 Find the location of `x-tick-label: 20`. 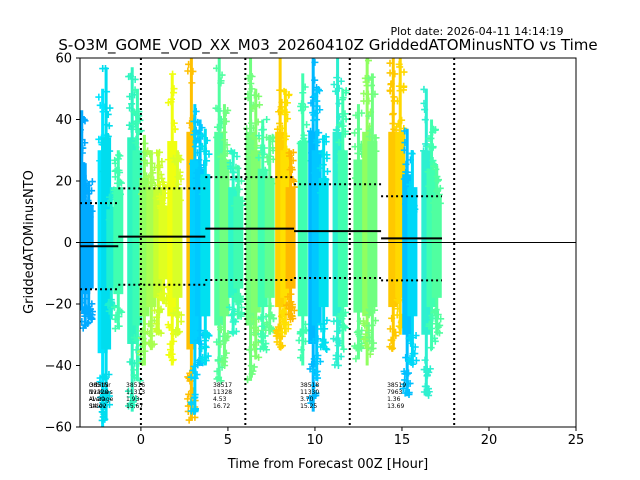

x-tick-label: 20 is located at coordinates (489, 440).